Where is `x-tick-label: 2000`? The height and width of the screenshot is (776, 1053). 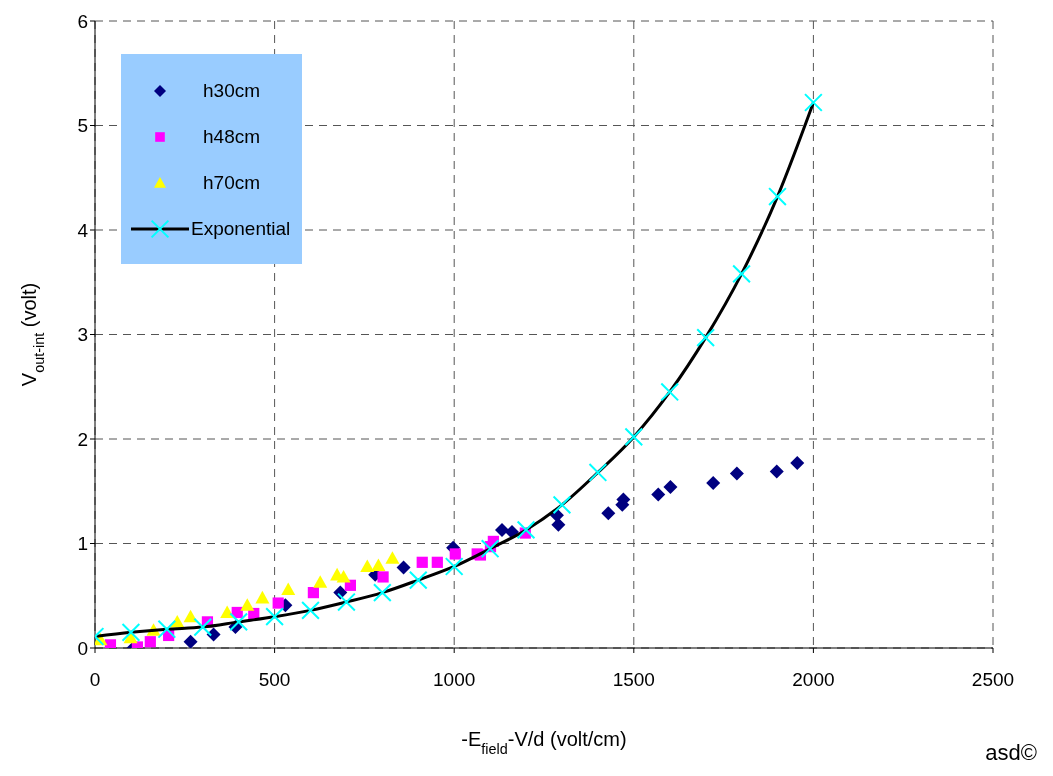 x-tick-label: 2000 is located at coordinates (813, 680).